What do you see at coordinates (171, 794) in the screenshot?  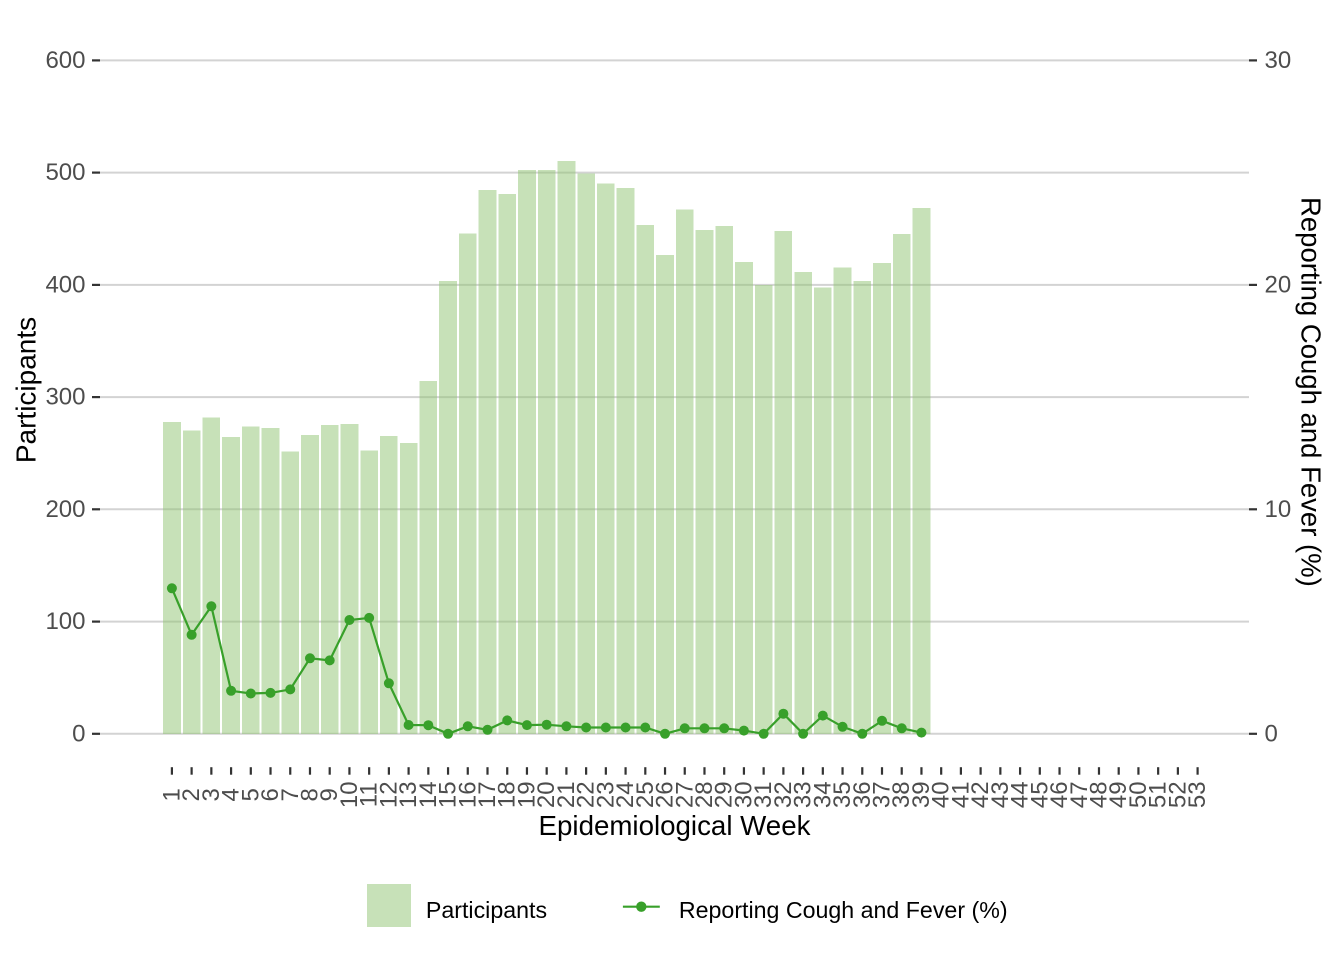 I see `svg-text: 1` at bounding box center [171, 794].